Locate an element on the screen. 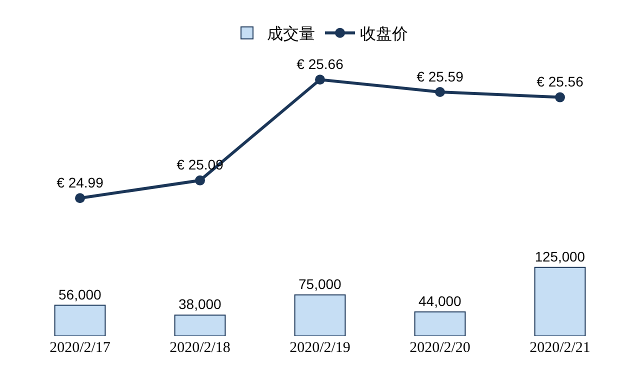 Image resolution: width=640 pixels, height=368 pixels. x-tick-label: 2020/2/17 is located at coordinates (80, 348).